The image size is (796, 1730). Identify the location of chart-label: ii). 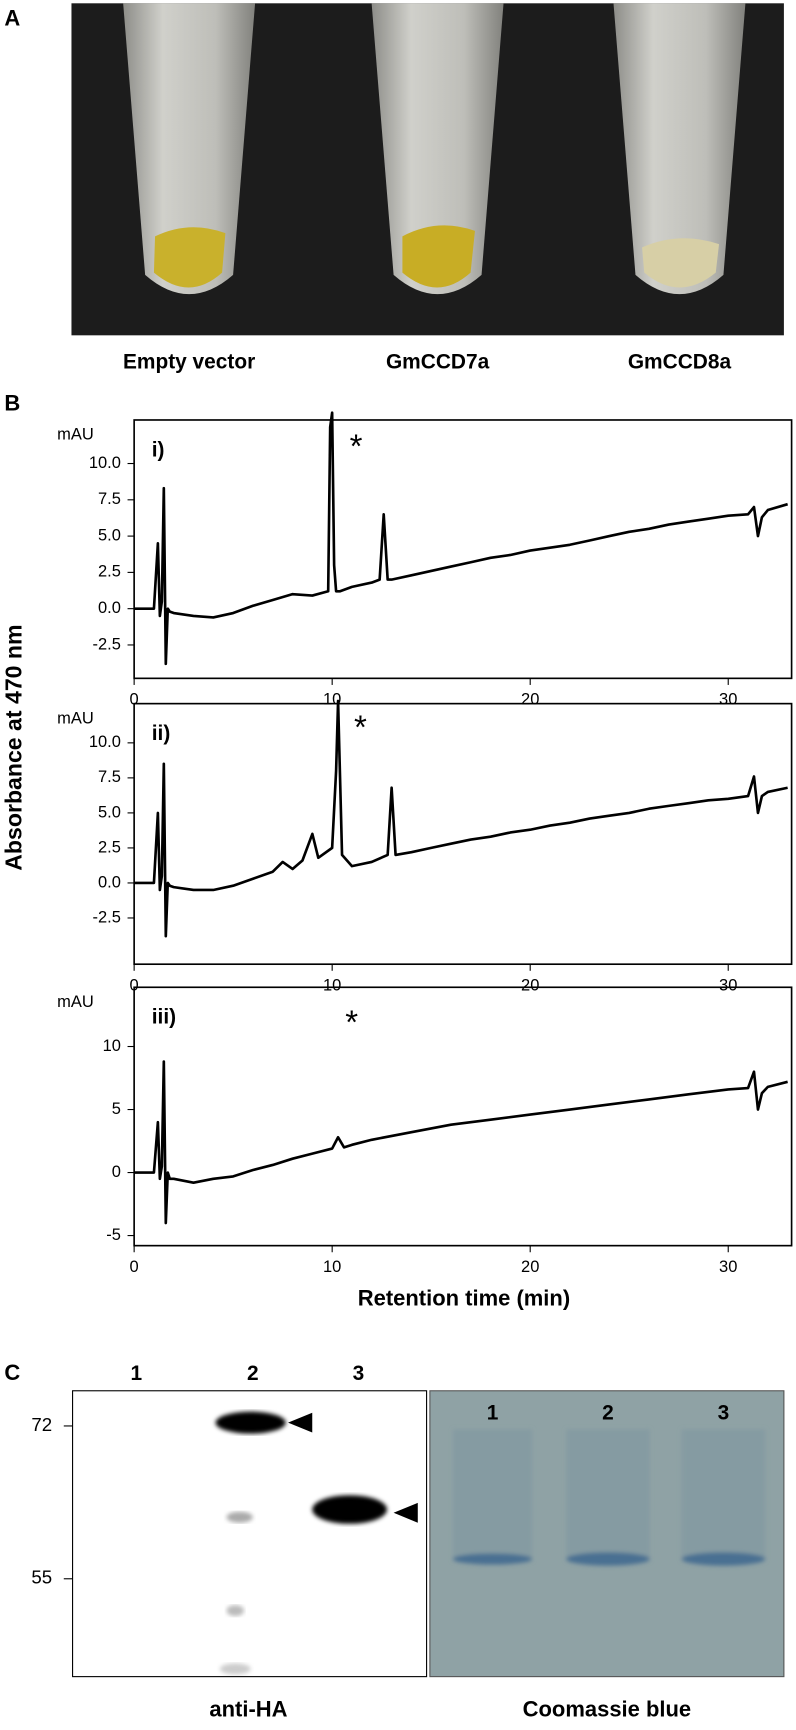
(161, 733).